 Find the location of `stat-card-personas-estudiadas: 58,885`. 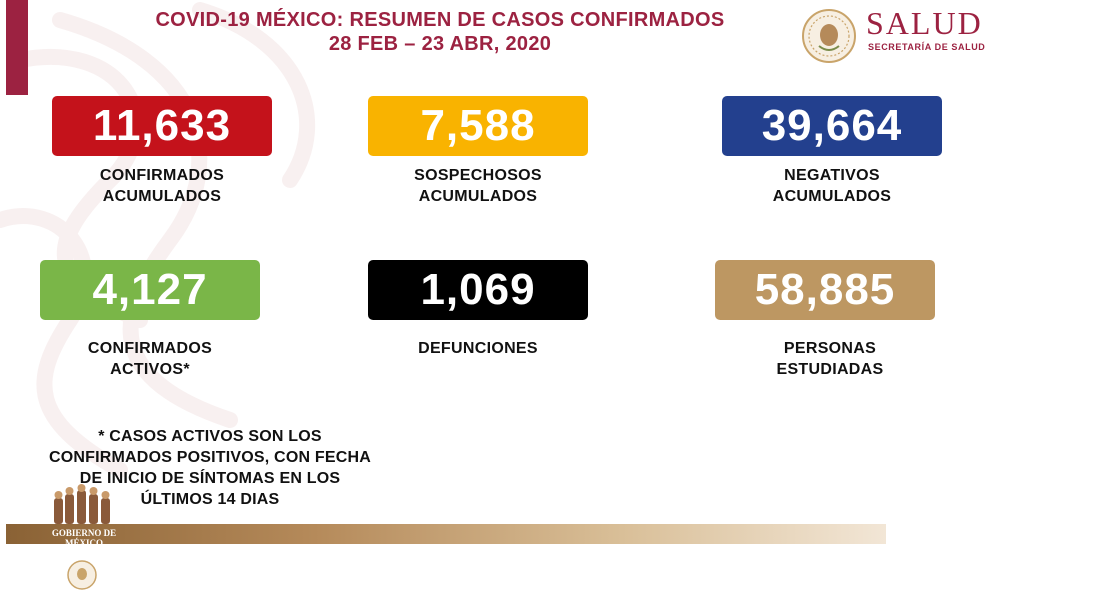

stat-card-personas-estudiadas: 58,885 is located at coordinates (825, 290).